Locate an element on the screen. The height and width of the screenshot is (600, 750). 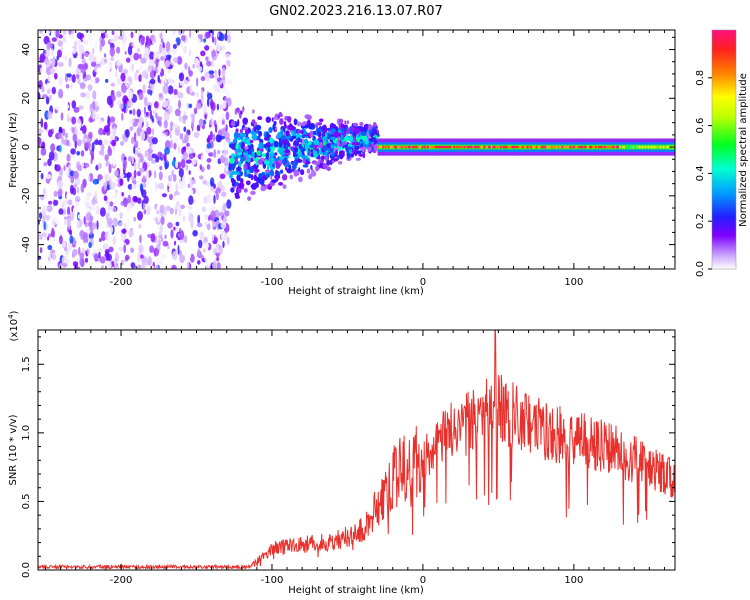
snr-x-tick-label: 100 is located at coordinates (573, 580).